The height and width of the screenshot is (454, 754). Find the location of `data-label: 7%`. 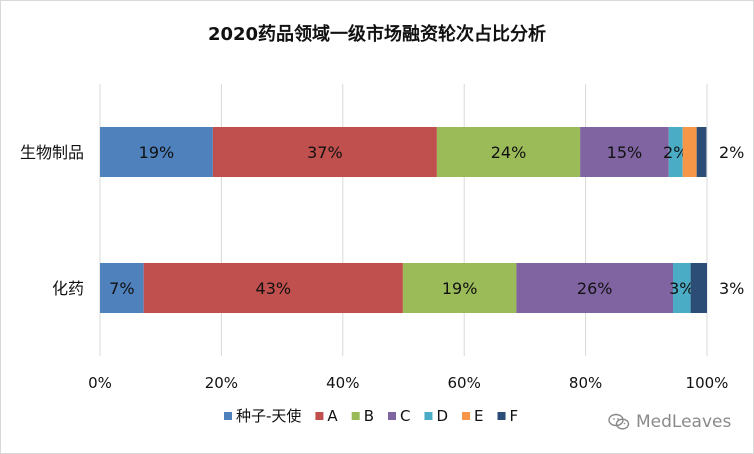

data-label: 7% is located at coordinates (121, 288).